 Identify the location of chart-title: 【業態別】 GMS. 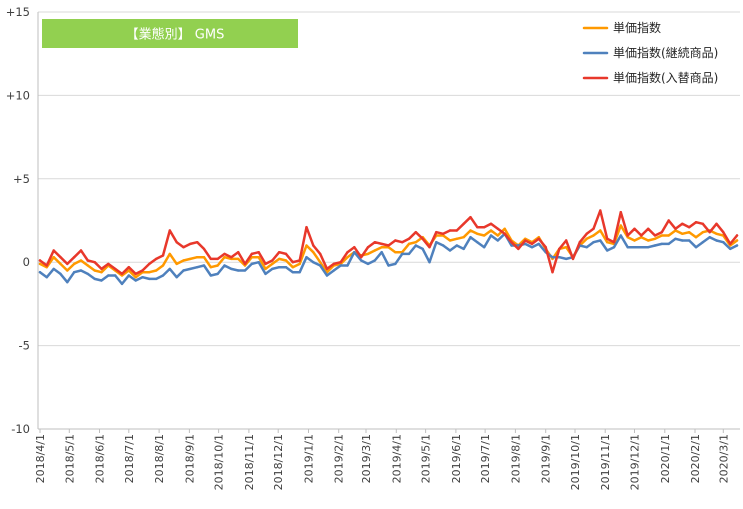
(175, 35).